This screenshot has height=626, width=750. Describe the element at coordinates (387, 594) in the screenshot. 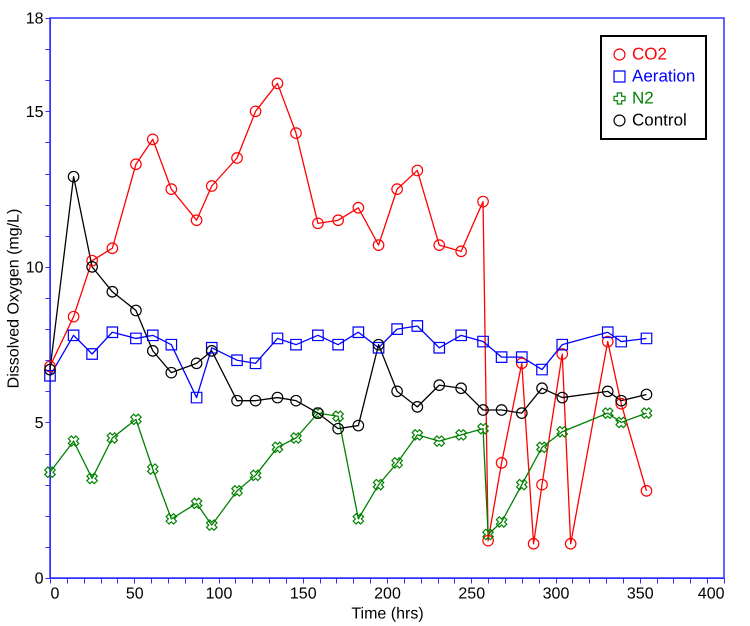

I see `x-tick-label: 200` at that location.